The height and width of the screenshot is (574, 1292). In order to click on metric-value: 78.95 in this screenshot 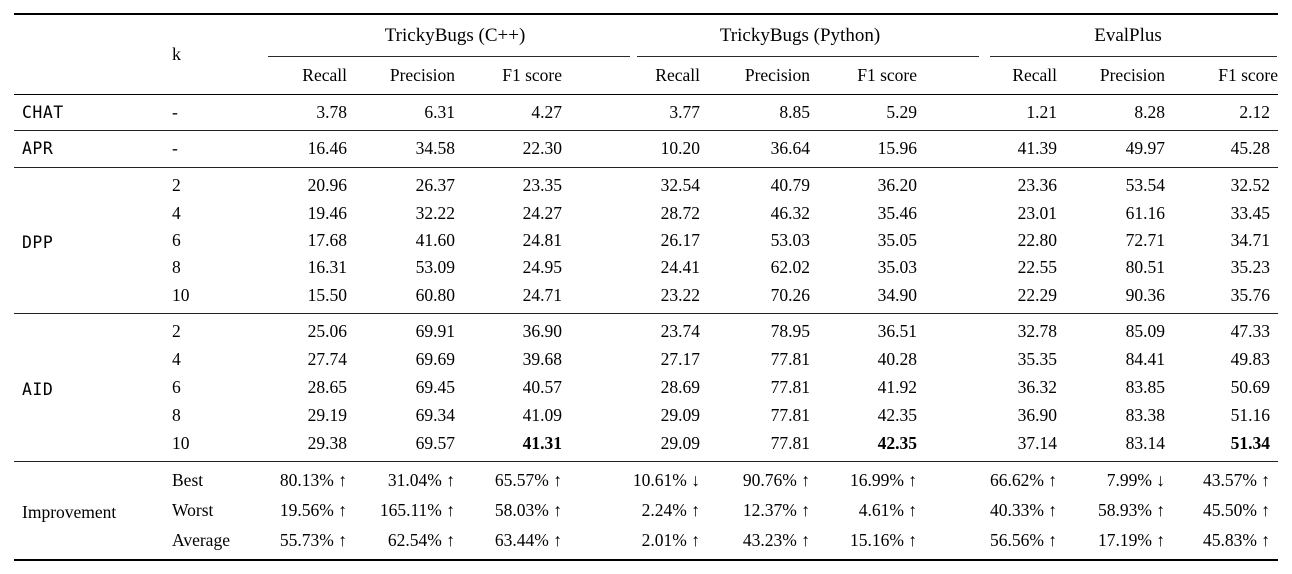, I will do `click(790, 331)`.